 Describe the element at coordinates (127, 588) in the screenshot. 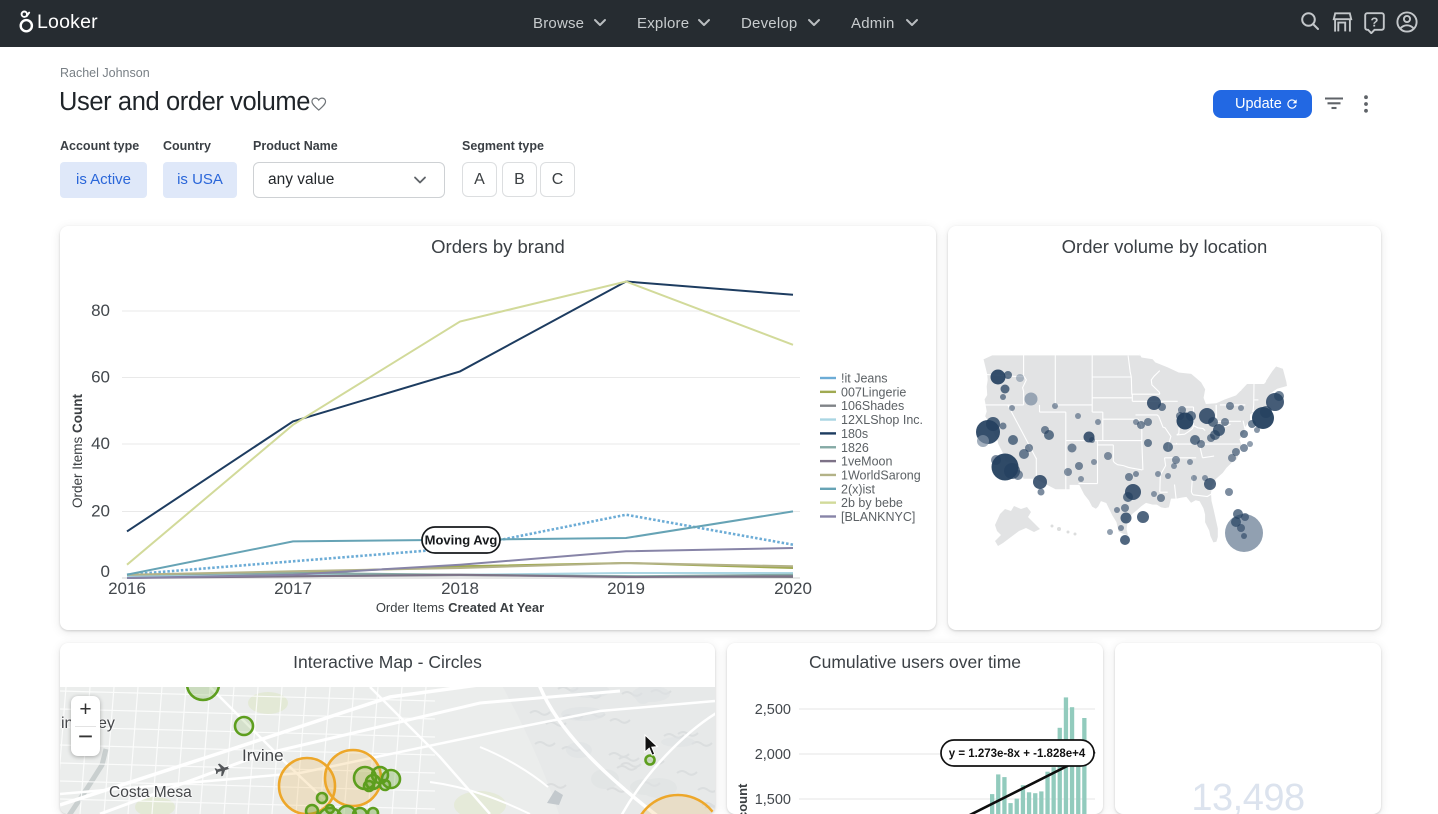

I see `svg-text: 2016` at that location.